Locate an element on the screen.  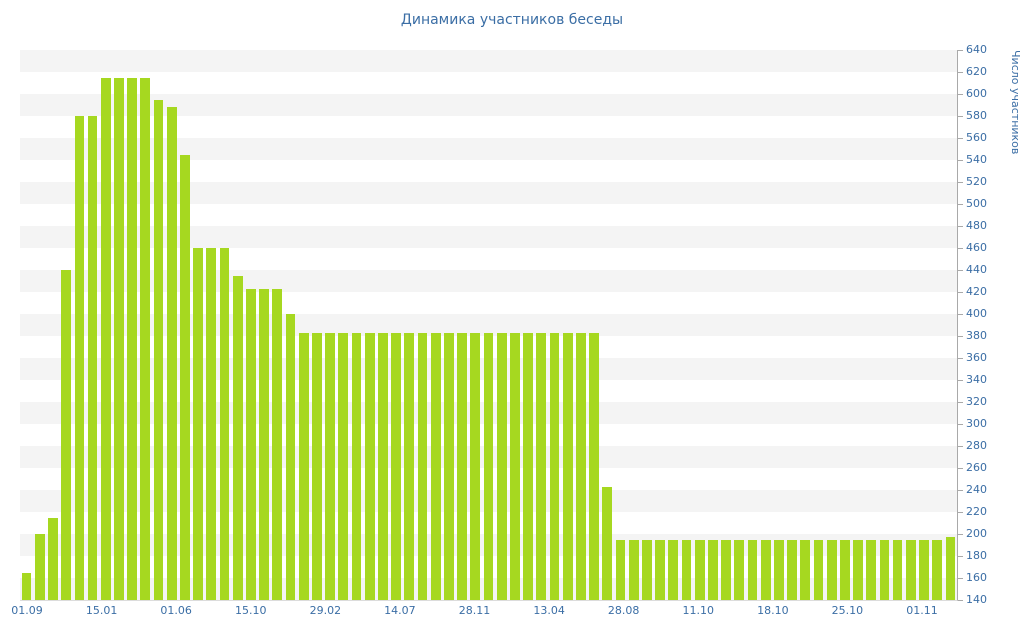
y-tick-label: 280 is located at coordinates (972, 446).